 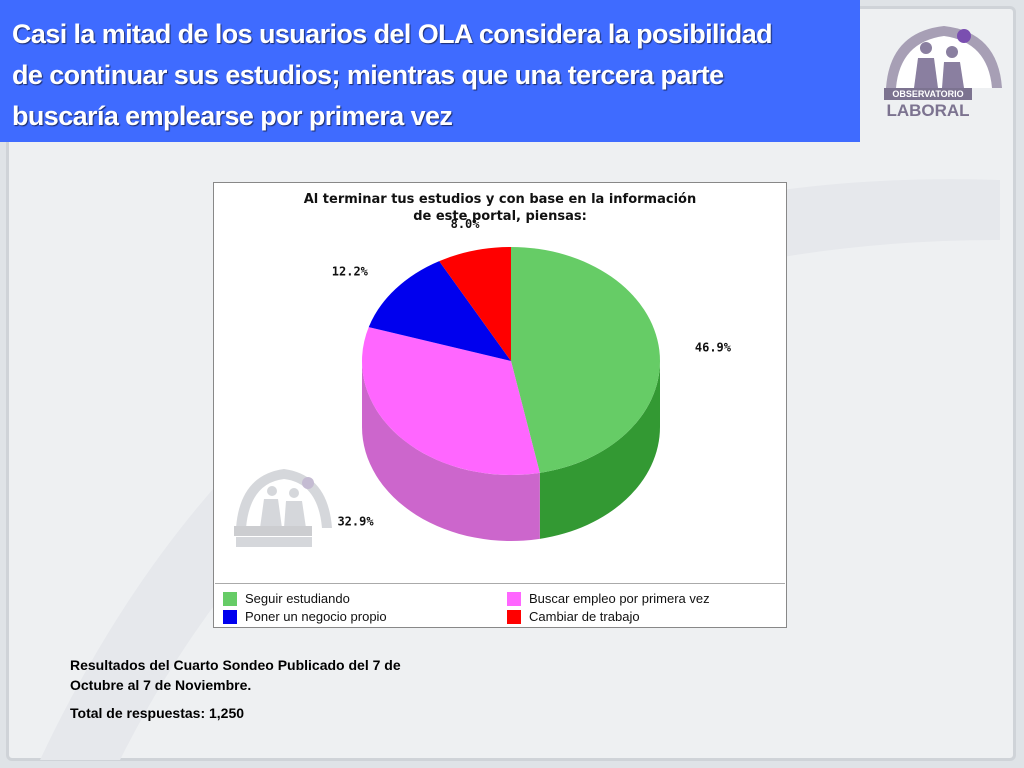 What do you see at coordinates (713, 347) in the screenshot?
I see `slice-value-label-0: 46.9%` at bounding box center [713, 347].